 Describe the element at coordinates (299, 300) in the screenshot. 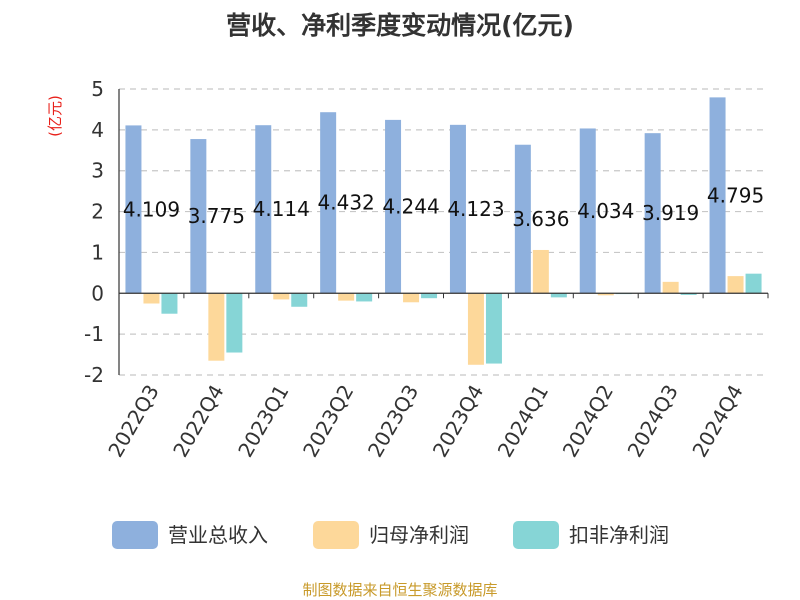

I see `bar-3-2023Q1` at that location.